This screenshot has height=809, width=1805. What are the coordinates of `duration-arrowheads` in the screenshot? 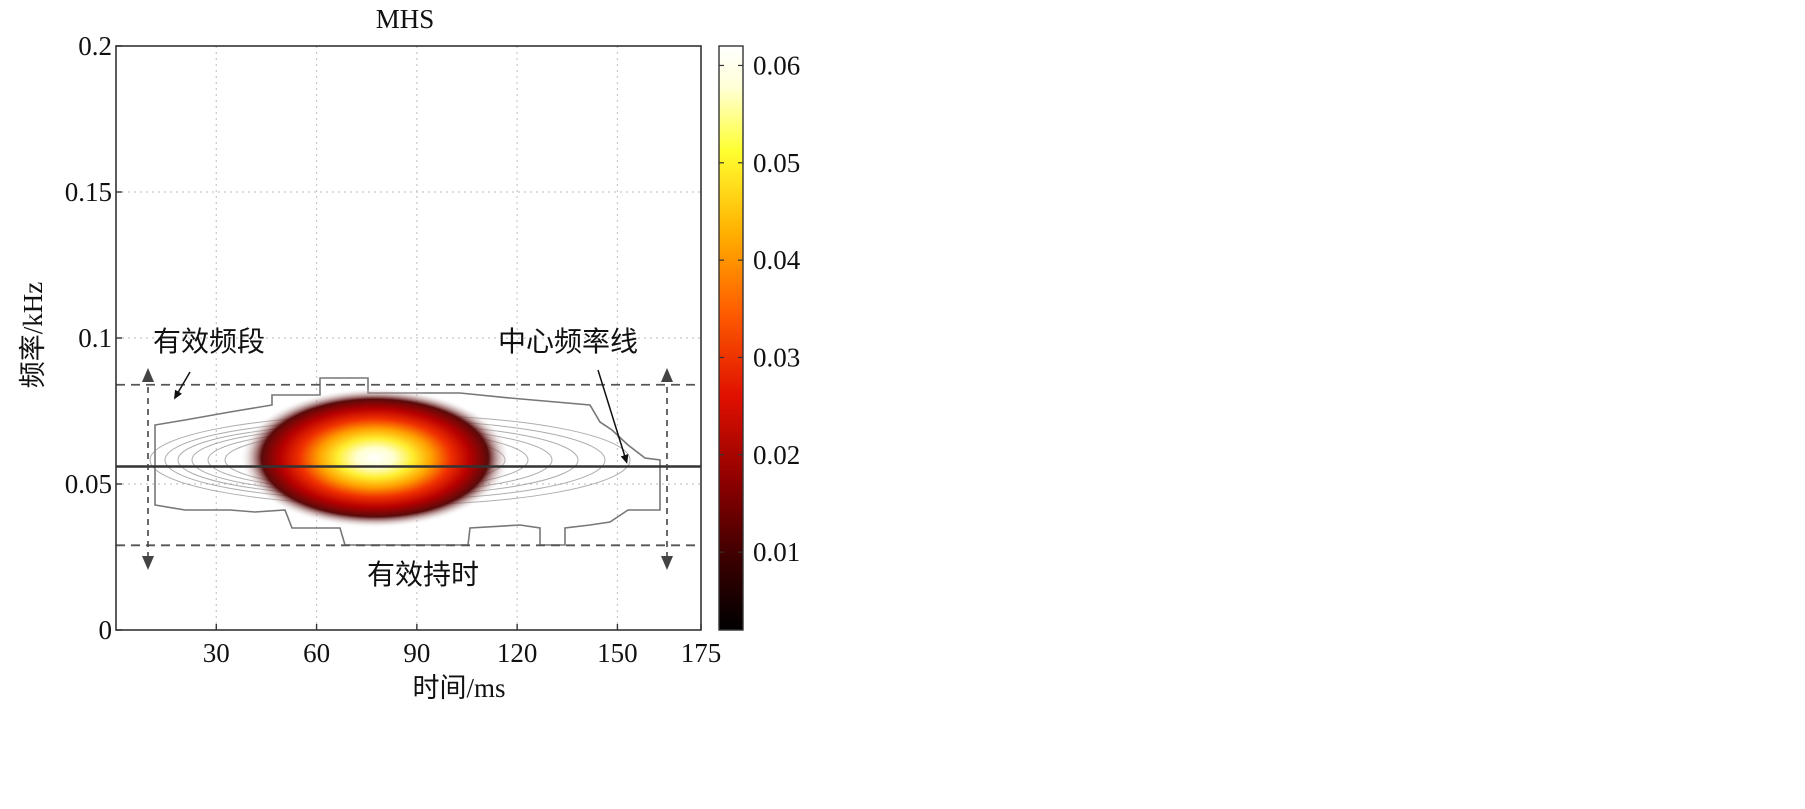 It's located at (407, 469).